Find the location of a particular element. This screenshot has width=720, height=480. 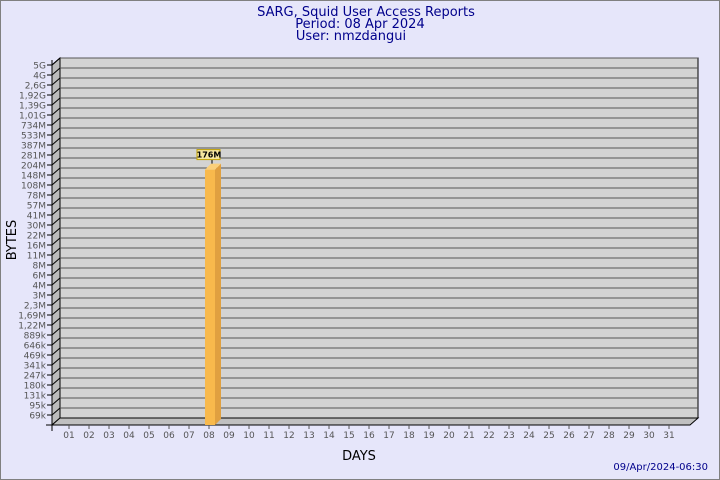

chart-title-line1: SARG, Squid User Access Reports is located at coordinates (366, 12).